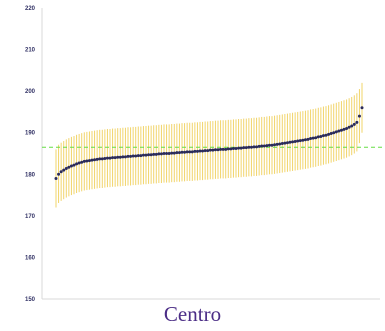 Image resolution: width=385 pixels, height=331 pixels. I want to click on y-tick-label: 190, so click(30, 134).